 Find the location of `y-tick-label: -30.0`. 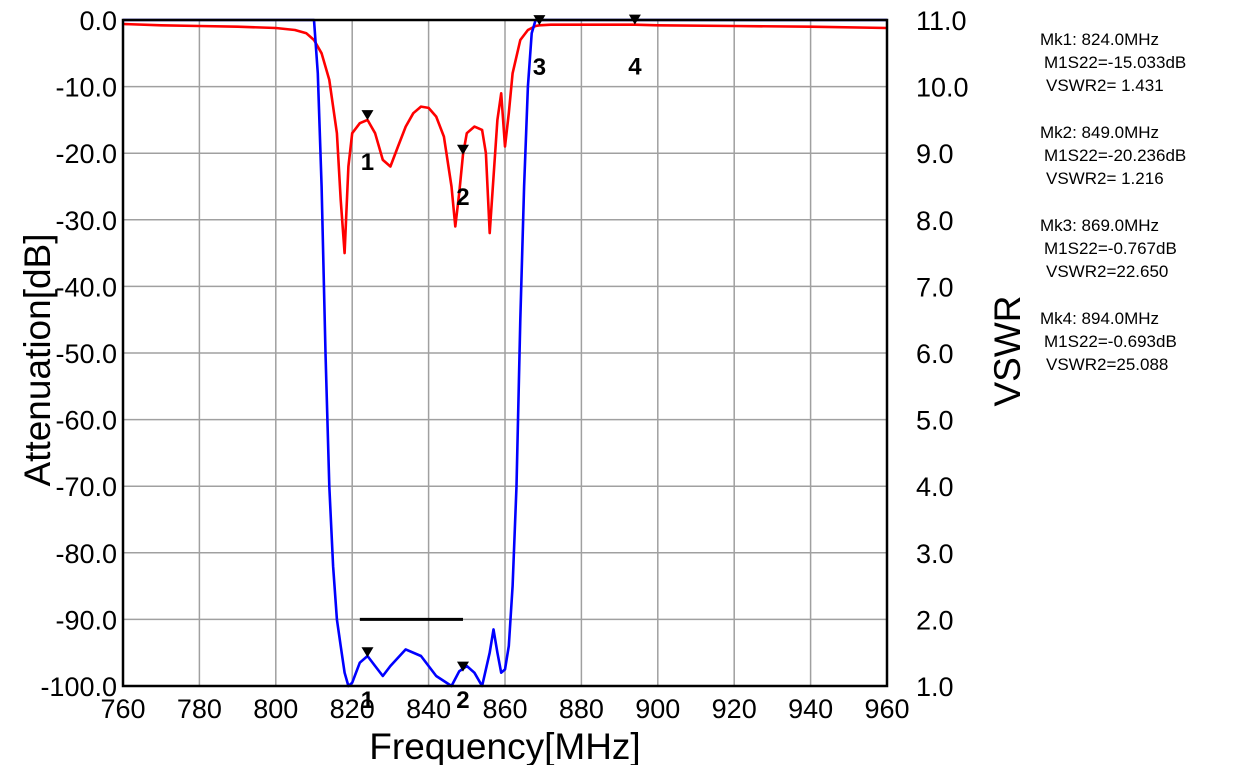

y-tick-label: -30.0 is located at coordinates (86, 221).